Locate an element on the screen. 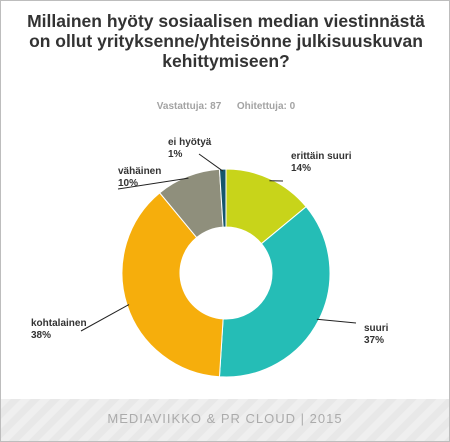 The width and height of the screenshot is (450, 442). slice-label: suuri is located at coordinates (376, 328).